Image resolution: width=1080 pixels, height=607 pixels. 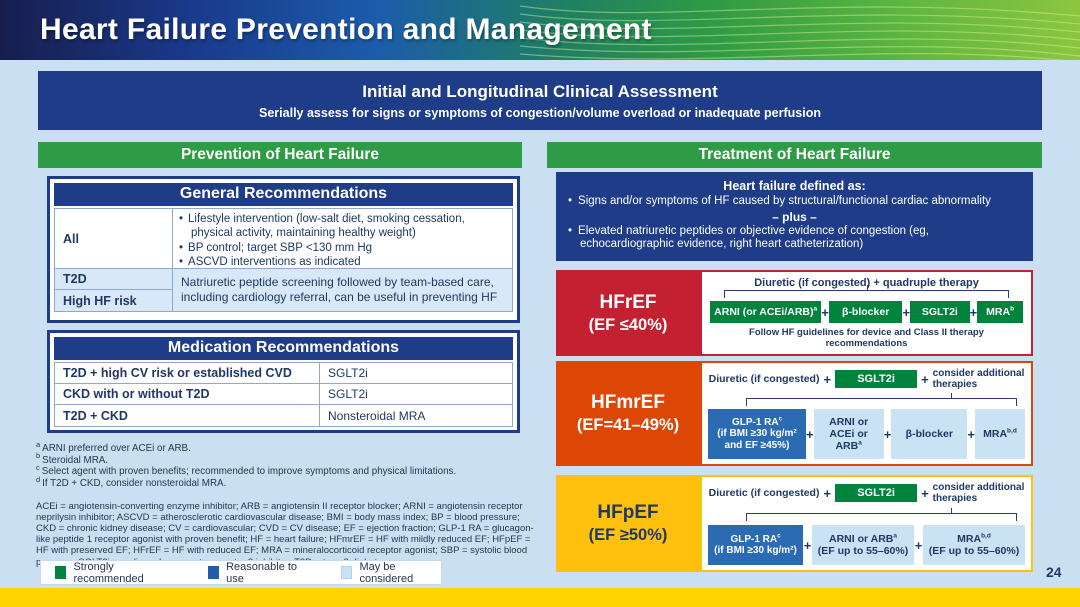 What do you see at coordinates (346, 29) in the screenshot?
I see `slide-title: Heart Failure Prevention and Management` at bounding box center [346, 29].